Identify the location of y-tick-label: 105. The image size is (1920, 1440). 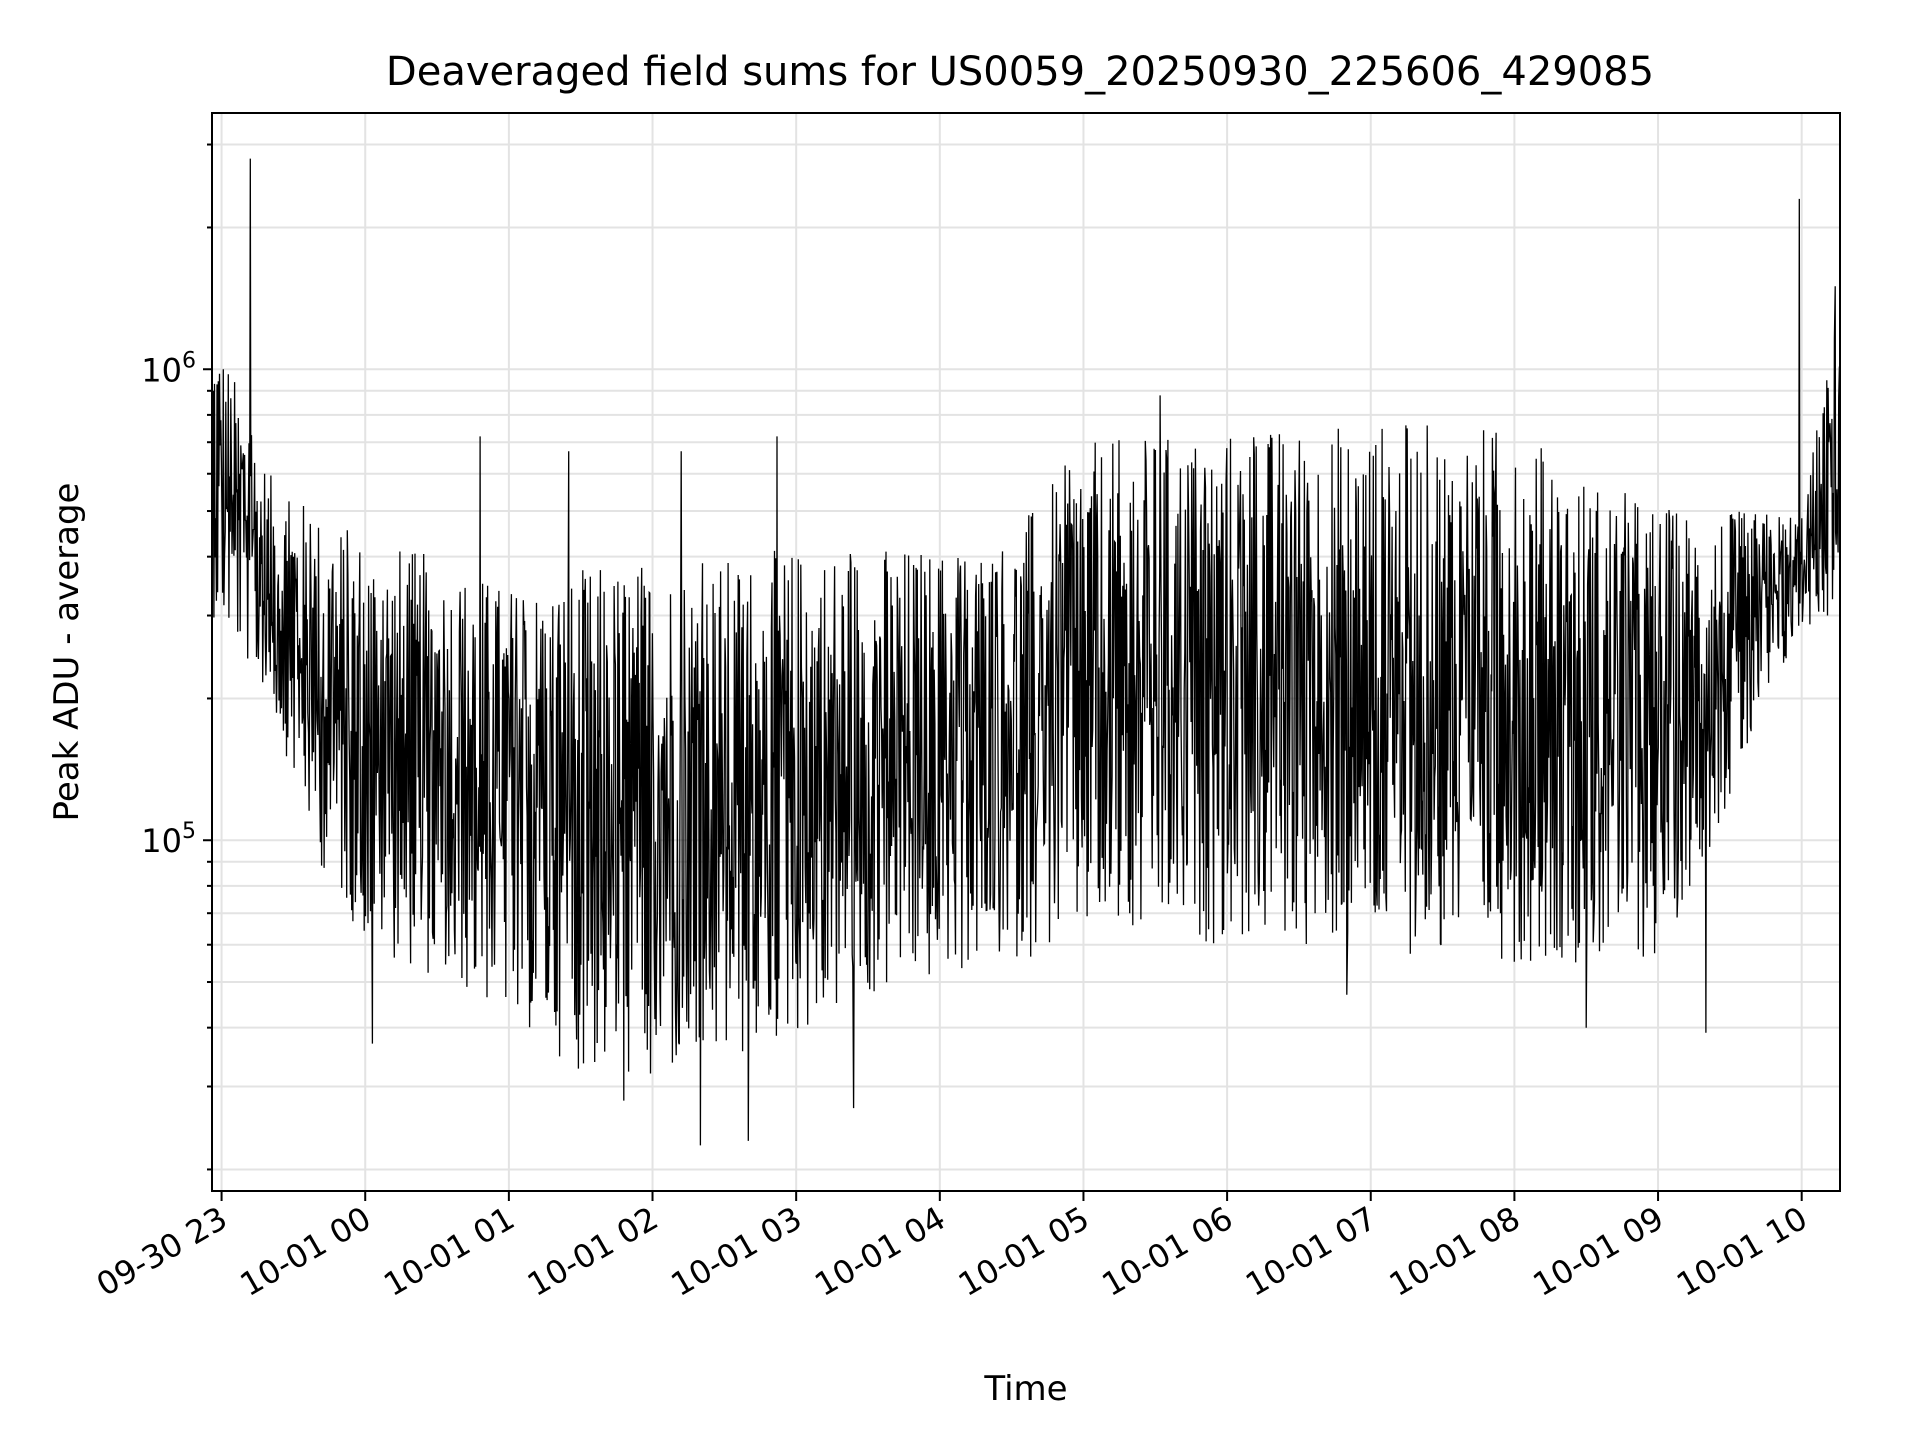
(168, 839).